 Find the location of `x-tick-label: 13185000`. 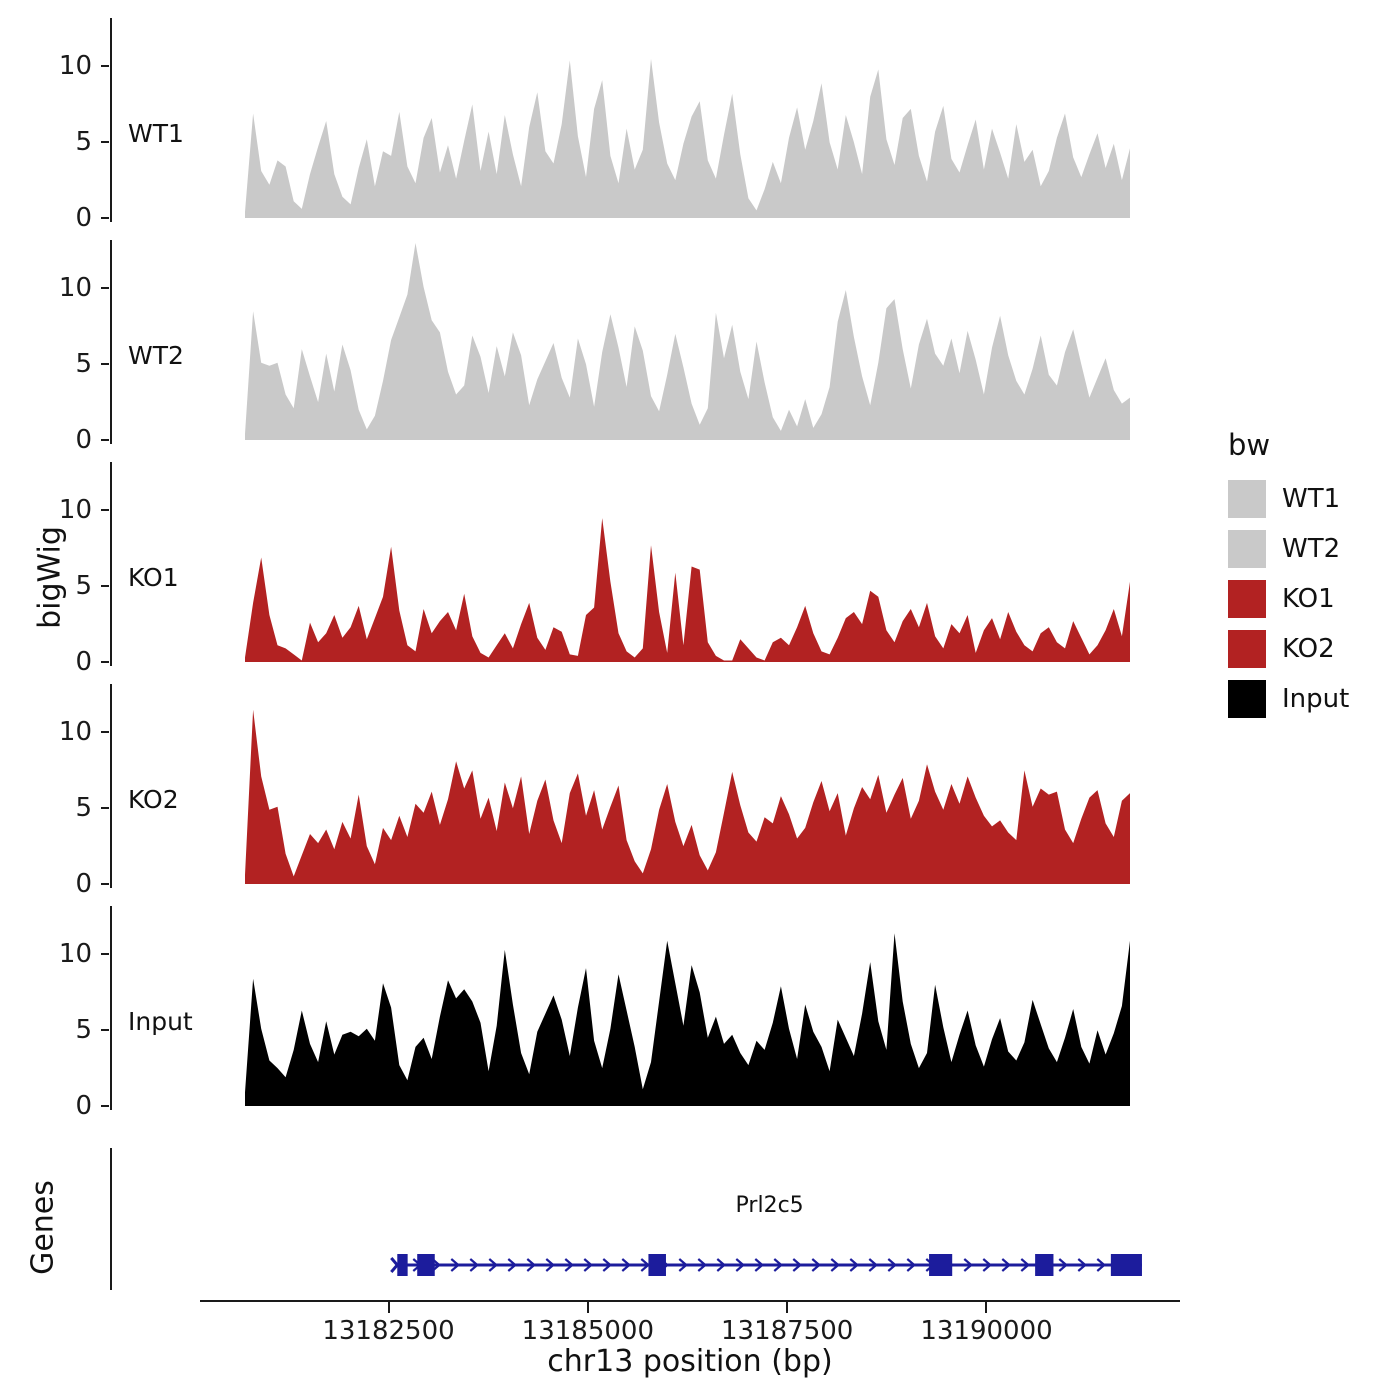

x-tick-label: 13185000 is located at coordinates (587, 1331).